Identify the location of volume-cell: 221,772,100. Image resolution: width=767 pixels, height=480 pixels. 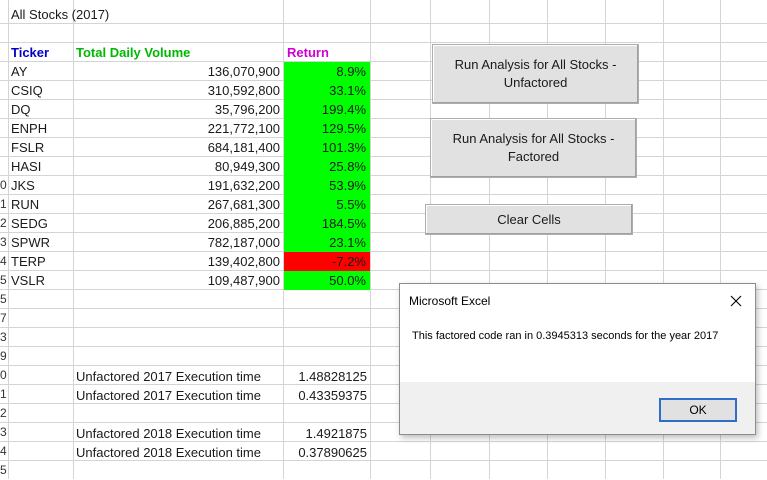
(243, 128).